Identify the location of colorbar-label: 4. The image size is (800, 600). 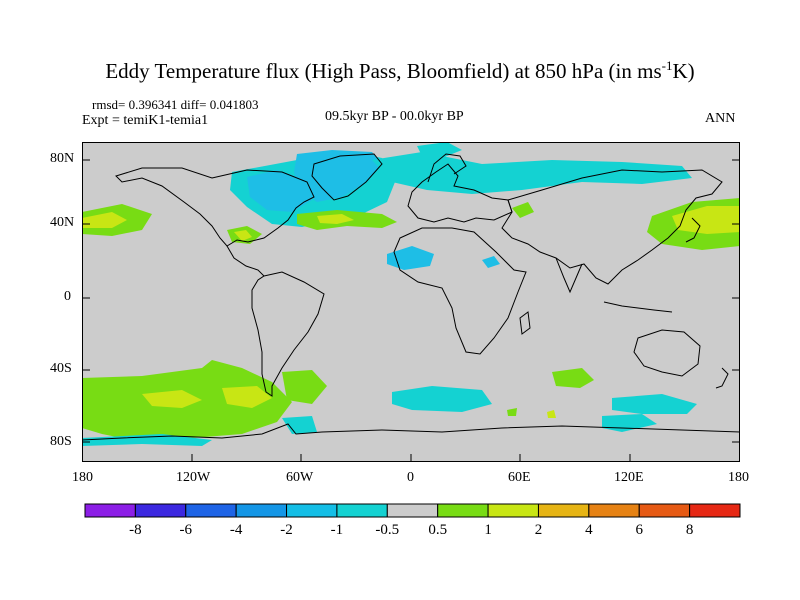
(589, 530).